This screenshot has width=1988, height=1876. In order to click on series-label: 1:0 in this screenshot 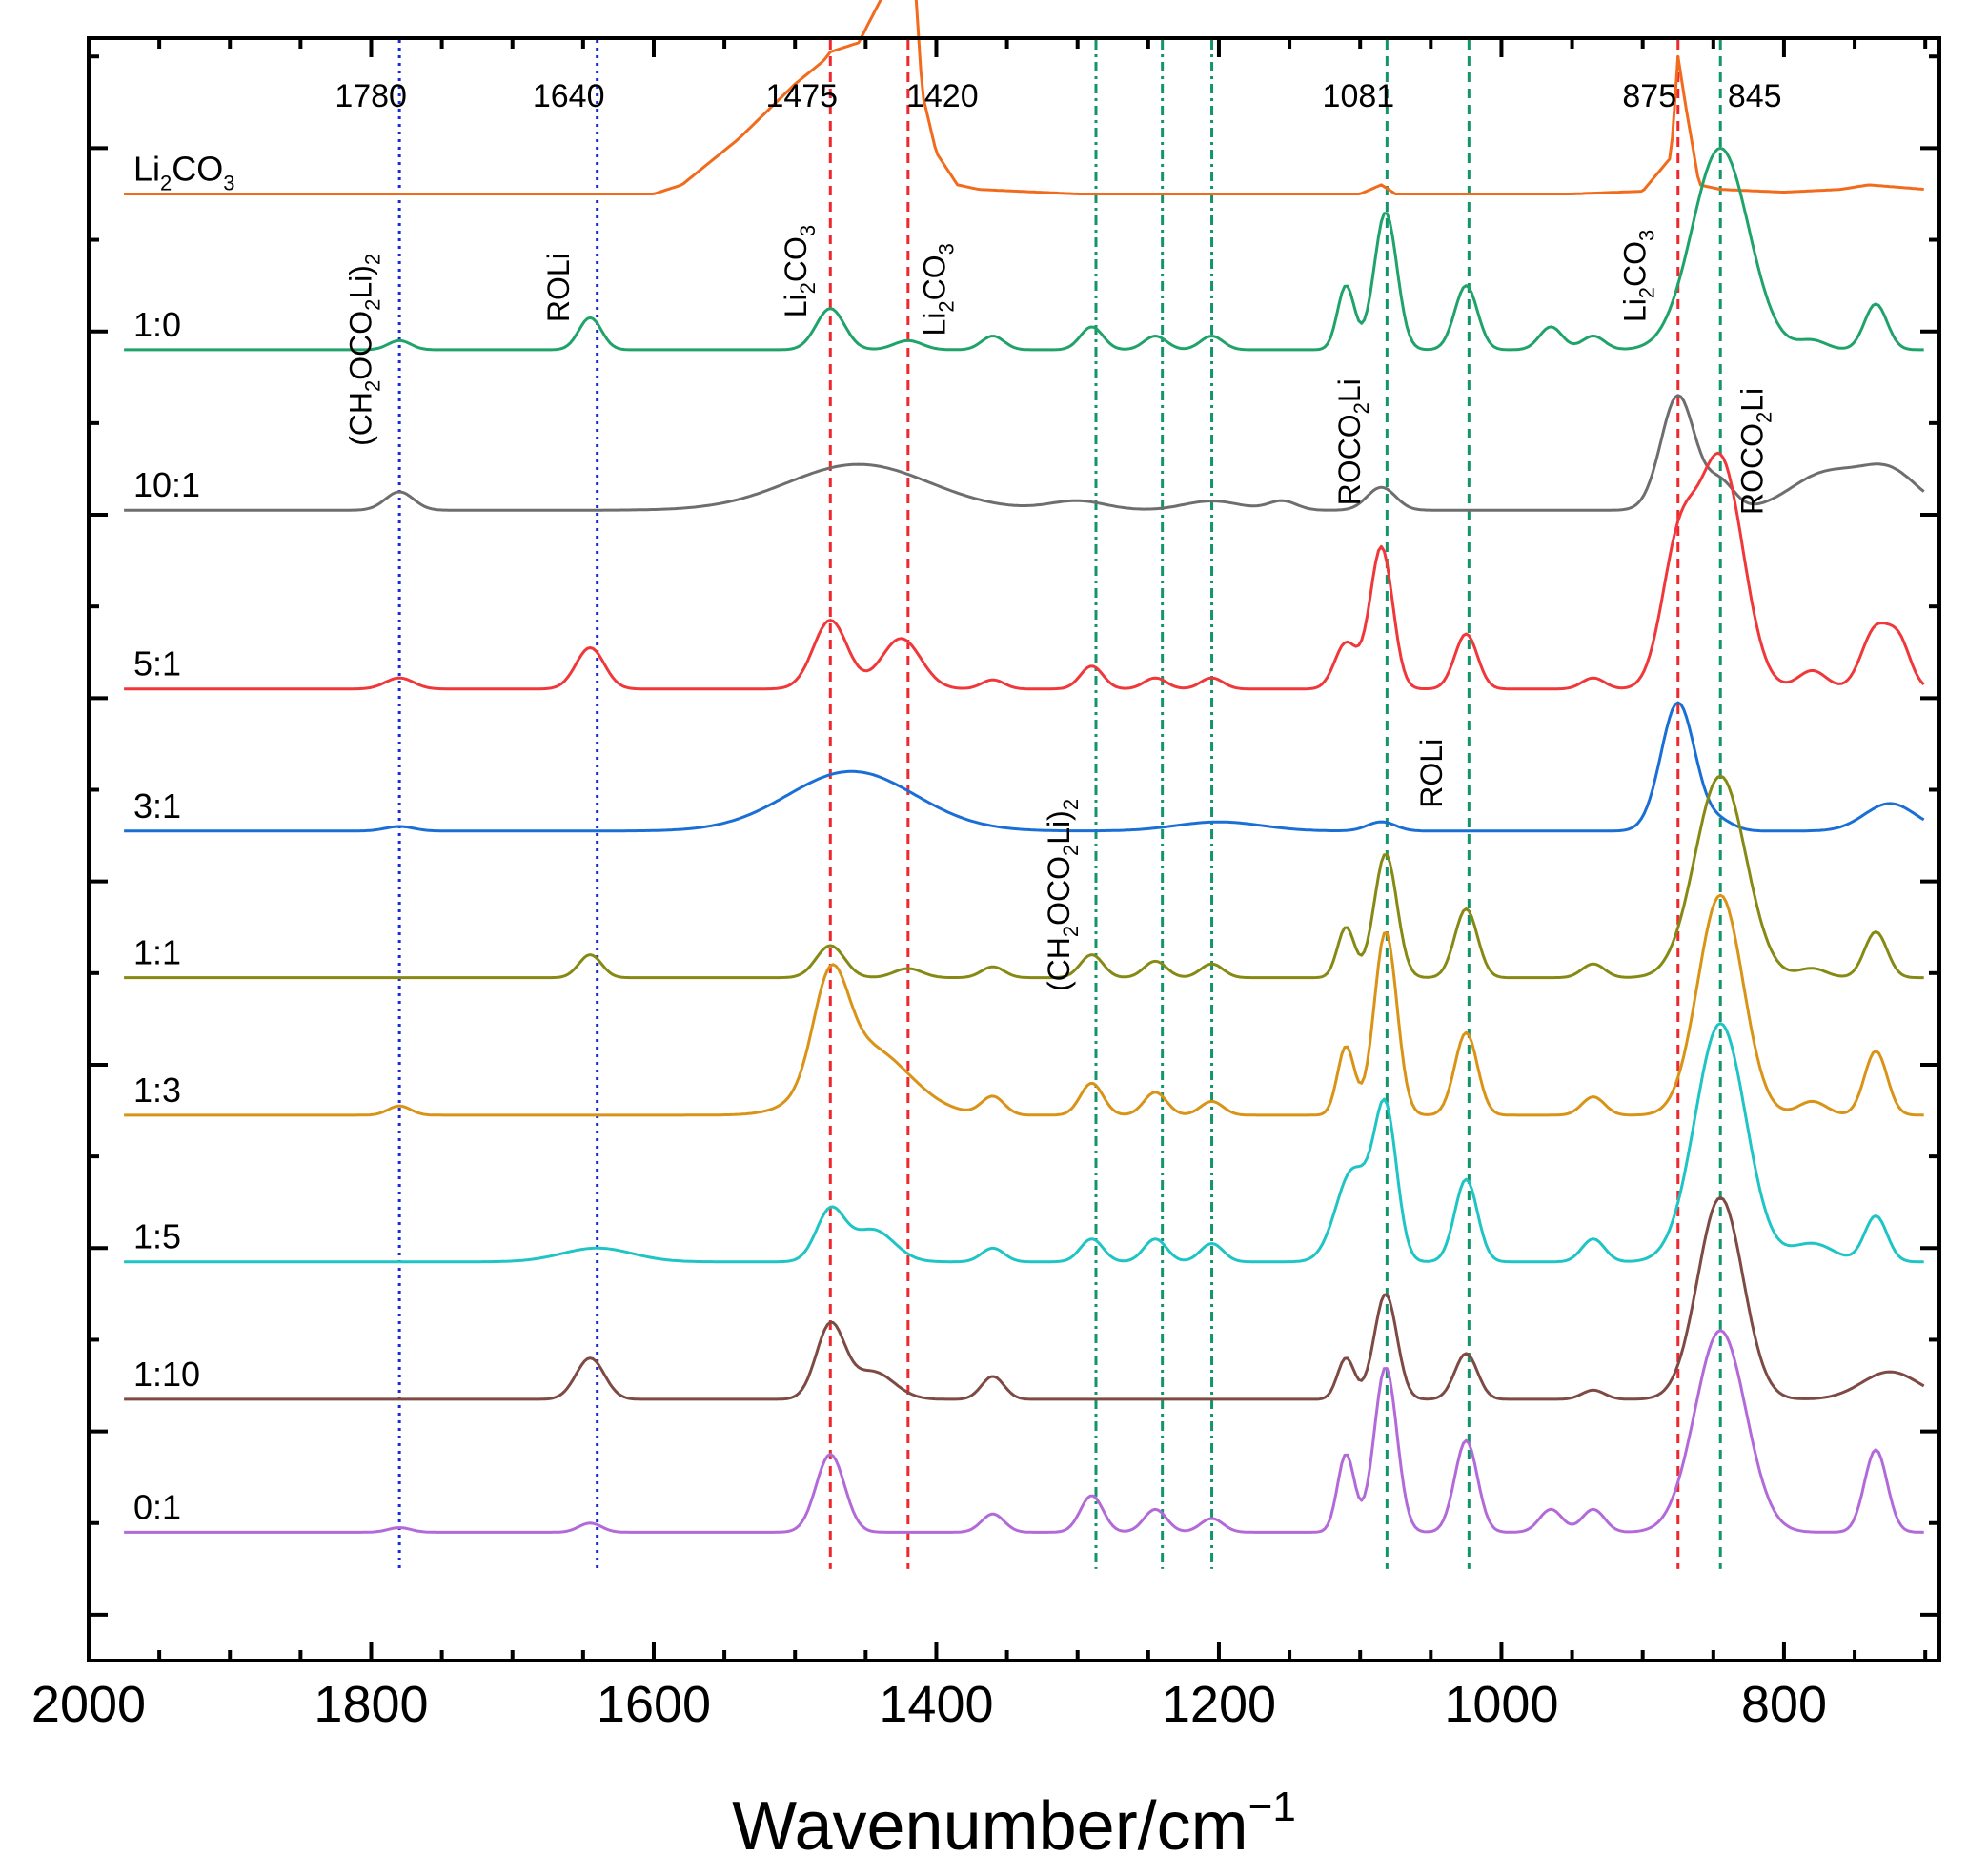, I will do `click(157, 324)`.